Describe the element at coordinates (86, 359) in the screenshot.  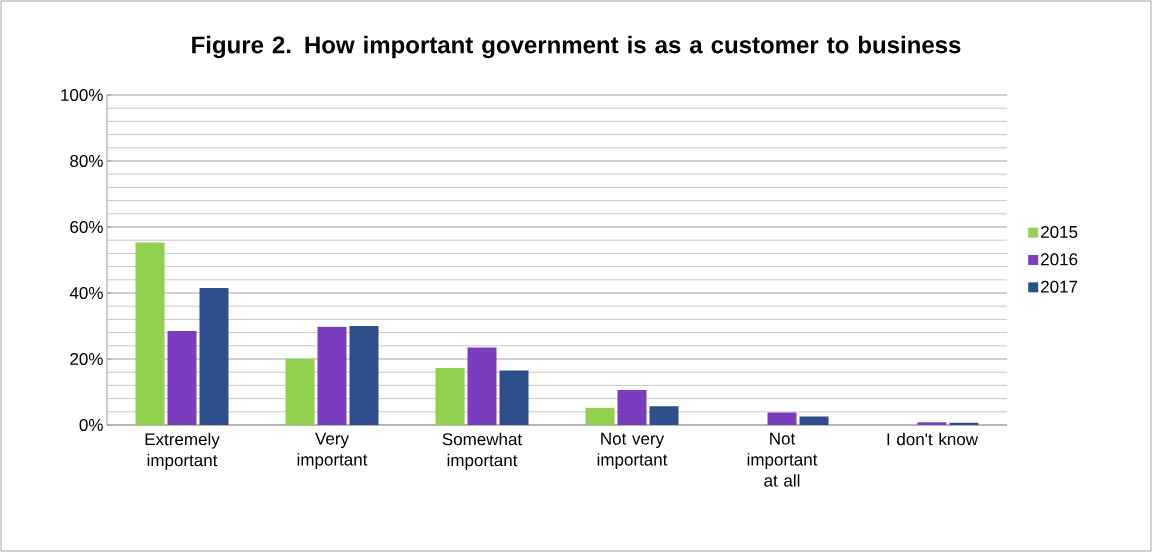
I see `y-tick-label: 20%` at that location.